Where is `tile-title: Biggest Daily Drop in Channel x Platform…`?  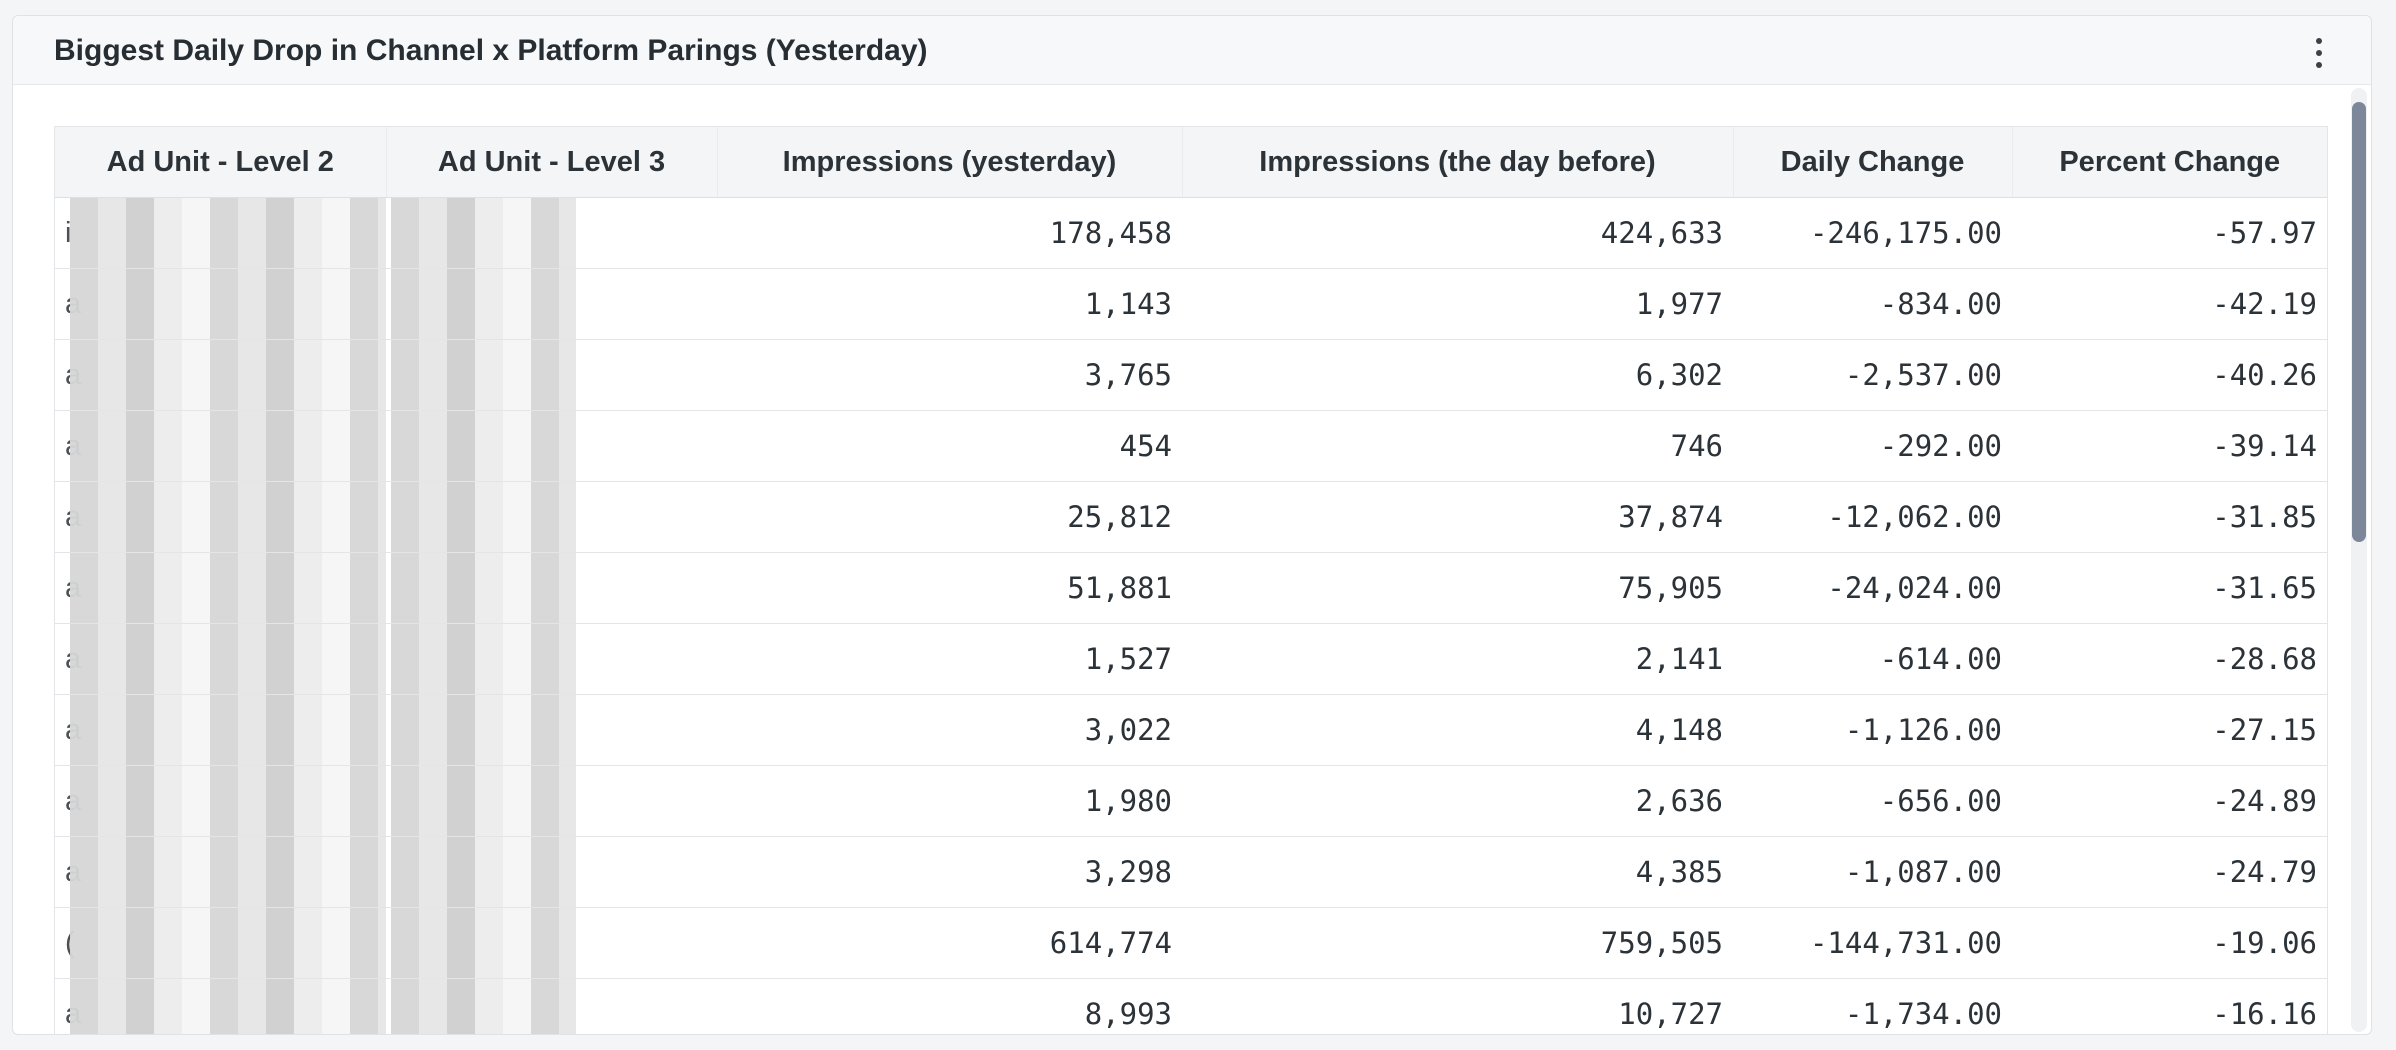 tile-title: Biggest Daily Drop in Channel x Platform… is located at coordinates (491, 50).